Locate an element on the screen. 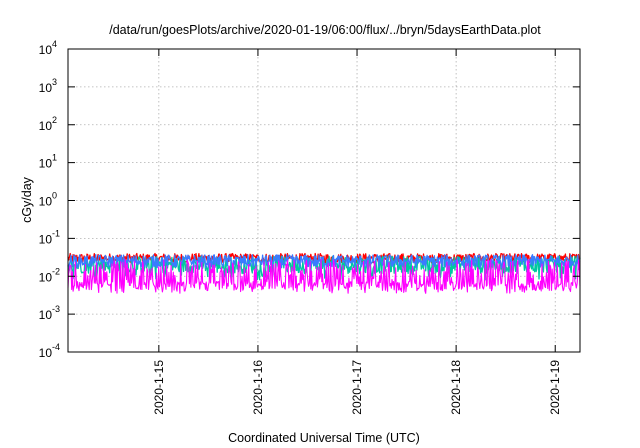 The width and height of the screenshot is (640, 448). y-tick-exponent: -4 is located at coordinates (56, 347).